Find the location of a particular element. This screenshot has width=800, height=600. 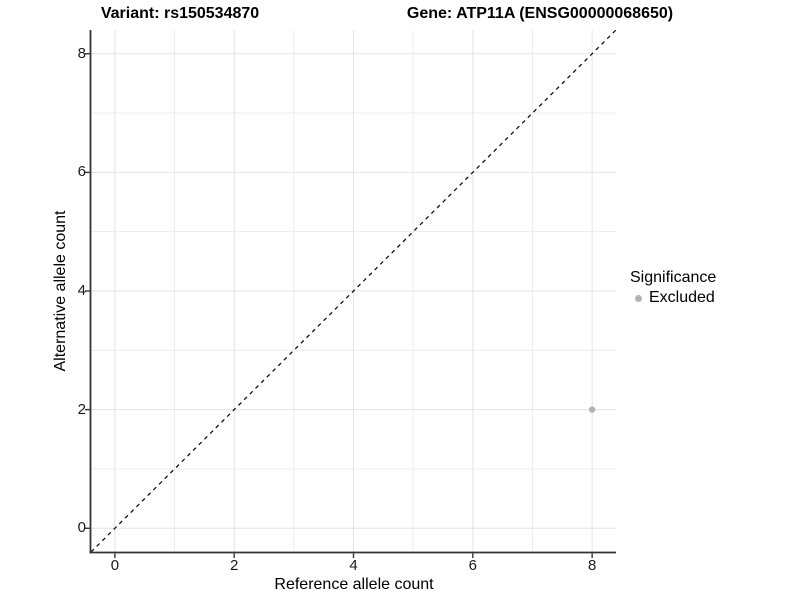

excluded-point-icon is located at coordinates (638, 298).